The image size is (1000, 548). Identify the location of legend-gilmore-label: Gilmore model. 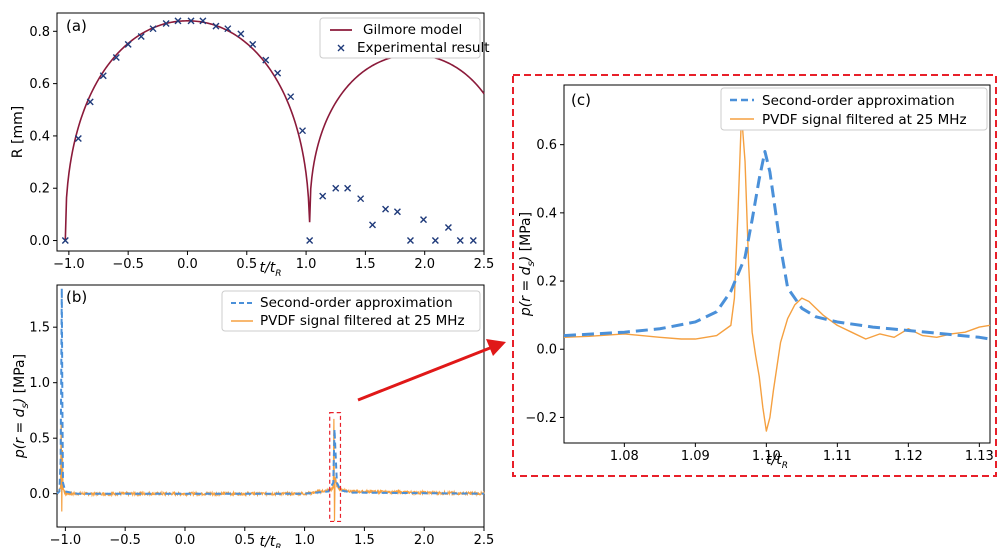
(412, 30).